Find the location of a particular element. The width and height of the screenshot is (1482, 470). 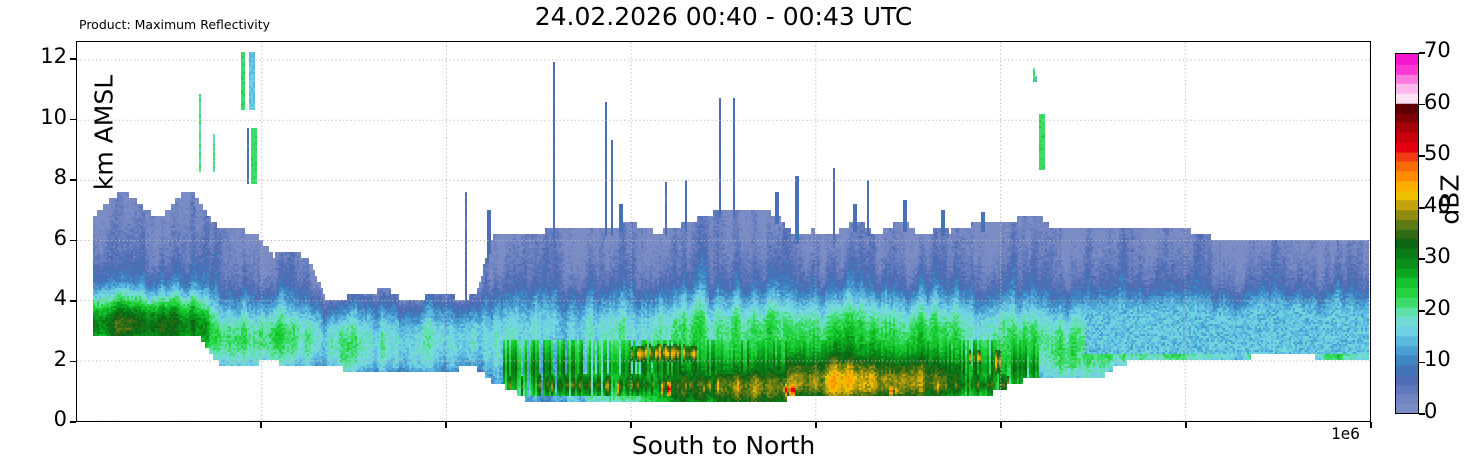

colorbar-tick-label: 30 is located at coordinates (1437, 256).